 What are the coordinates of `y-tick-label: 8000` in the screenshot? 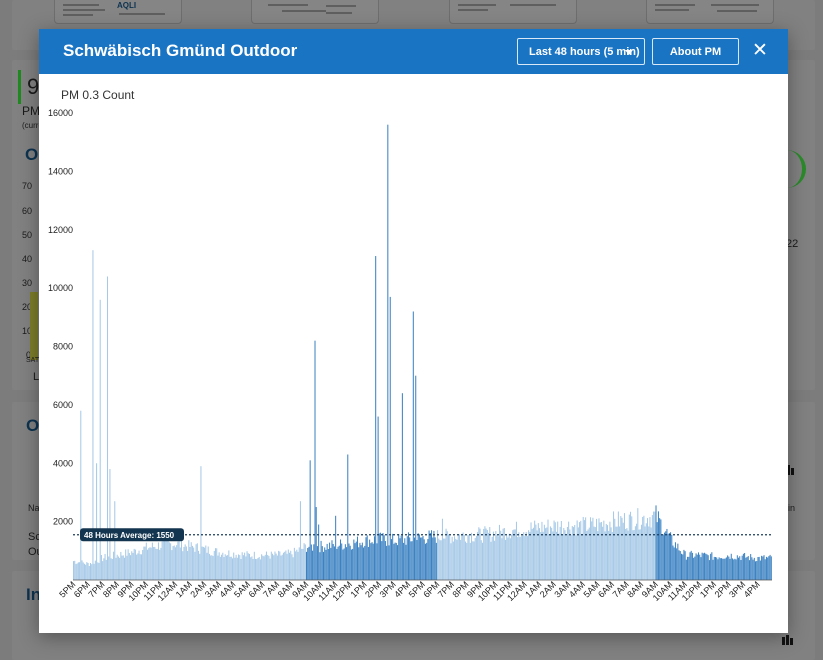 It's located at (63, 347).